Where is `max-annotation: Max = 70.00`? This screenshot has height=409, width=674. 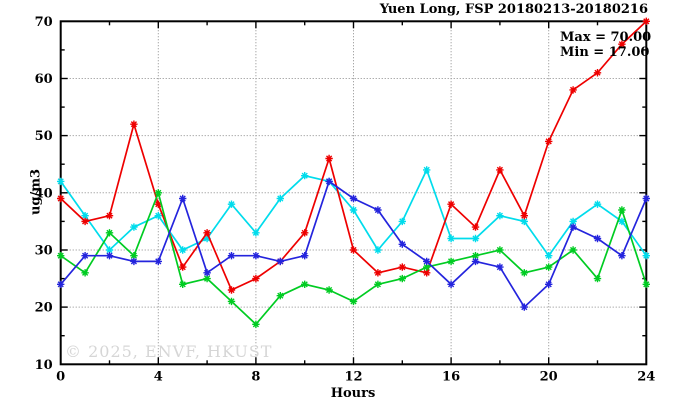 max-annotation: Max = 70.00 is located at coordinates (606, 37).